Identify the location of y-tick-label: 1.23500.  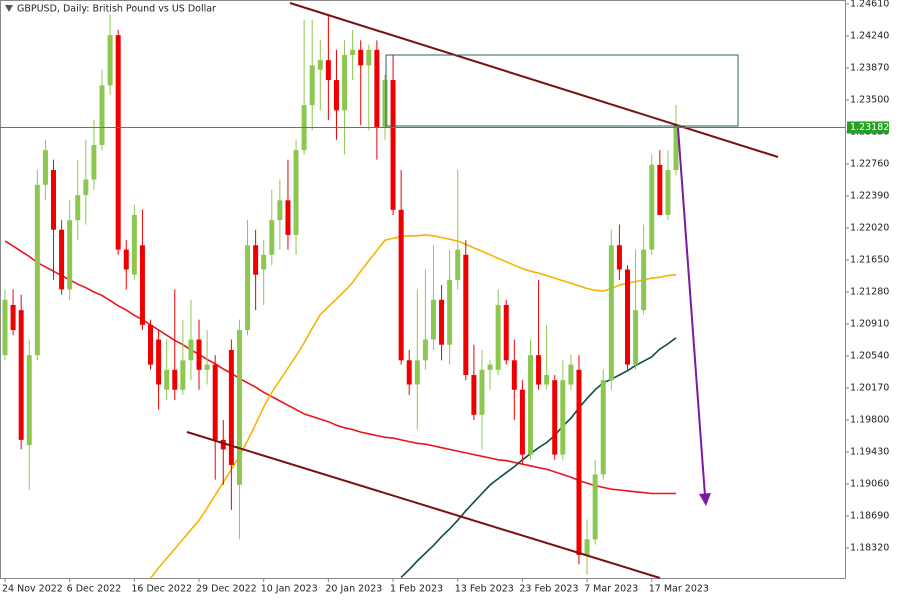
(869, 99).